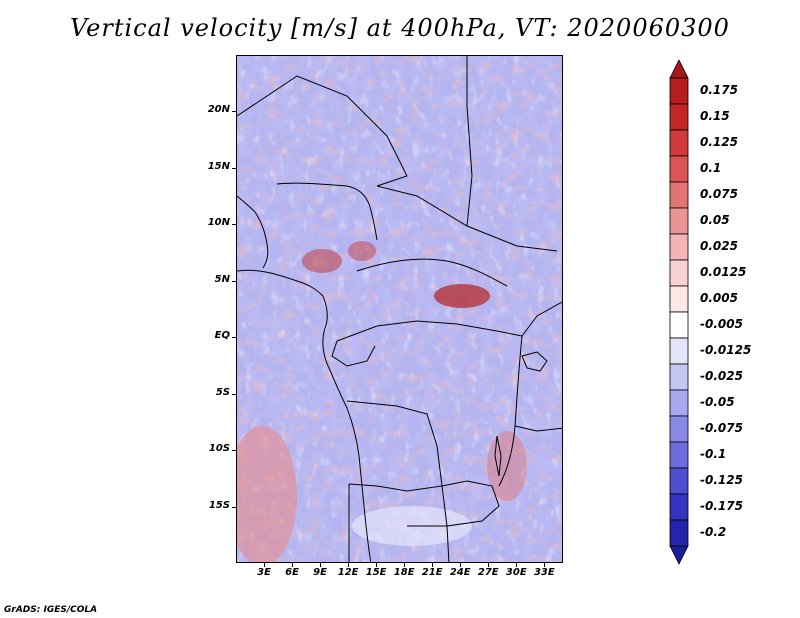 The image size is (800, 618). Describe the element at coordinates (428, 543) in the screenshot. I see `border-botswana` at that location.